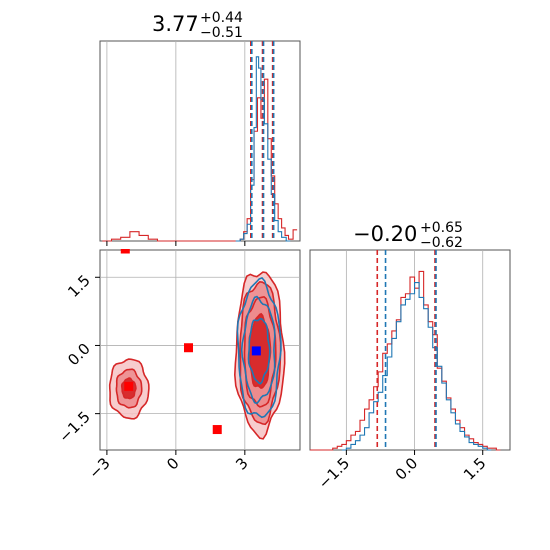 The width and height of the screenshot is (550, 550). I want to click on joint-markers, so click(190, 342).